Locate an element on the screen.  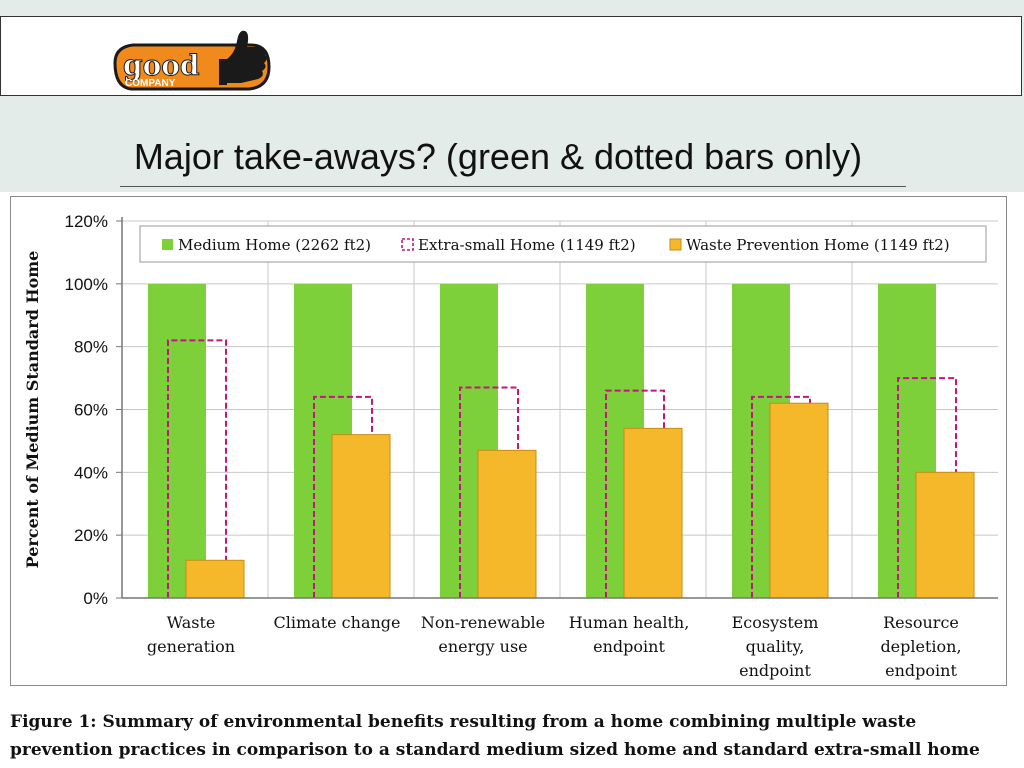
y-tick-label: 0% is located at coordinates (95, 598).